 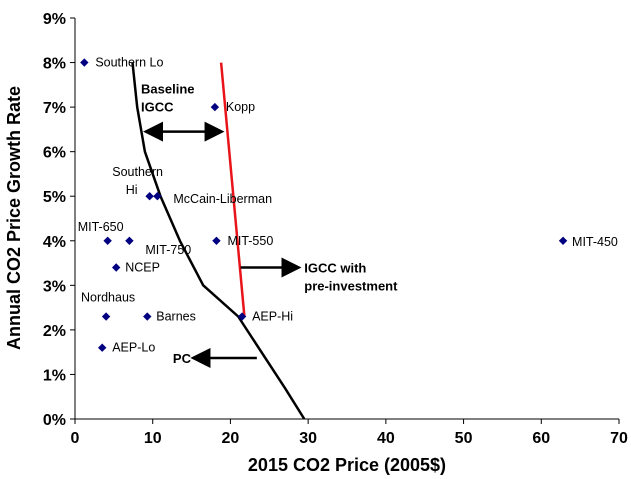 What do you see at coordinates (157, 107) in the screenshot?
I see `baseline-igcc-label: IGCC` at bounding box center [157, 107].